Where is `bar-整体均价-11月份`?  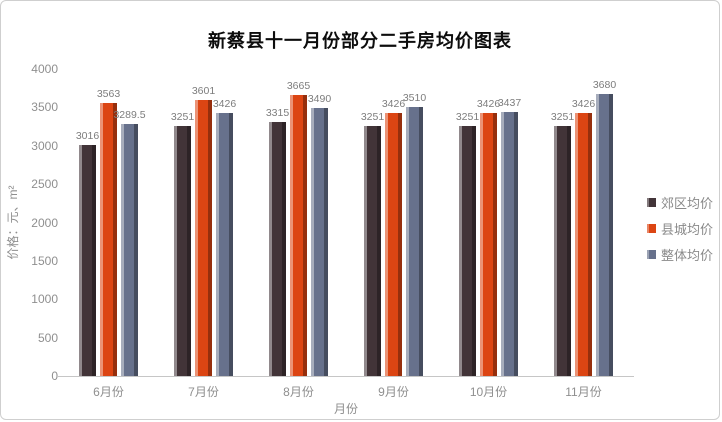
bar-整体均价-11月份 is located at coordinates (604, 234).